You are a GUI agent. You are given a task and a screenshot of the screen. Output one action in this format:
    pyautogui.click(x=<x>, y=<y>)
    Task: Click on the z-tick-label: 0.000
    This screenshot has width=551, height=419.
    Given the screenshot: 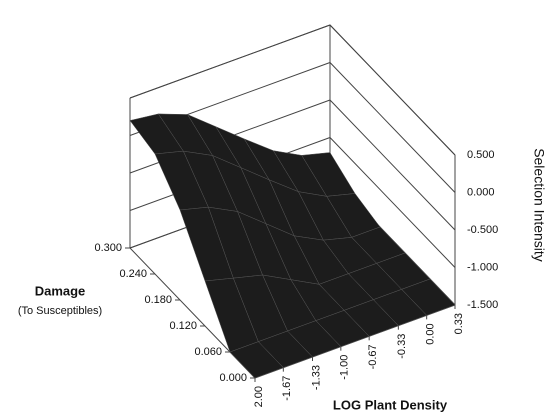 What is the action you would take?
    pyautogui.click(x=481, y=192)
    